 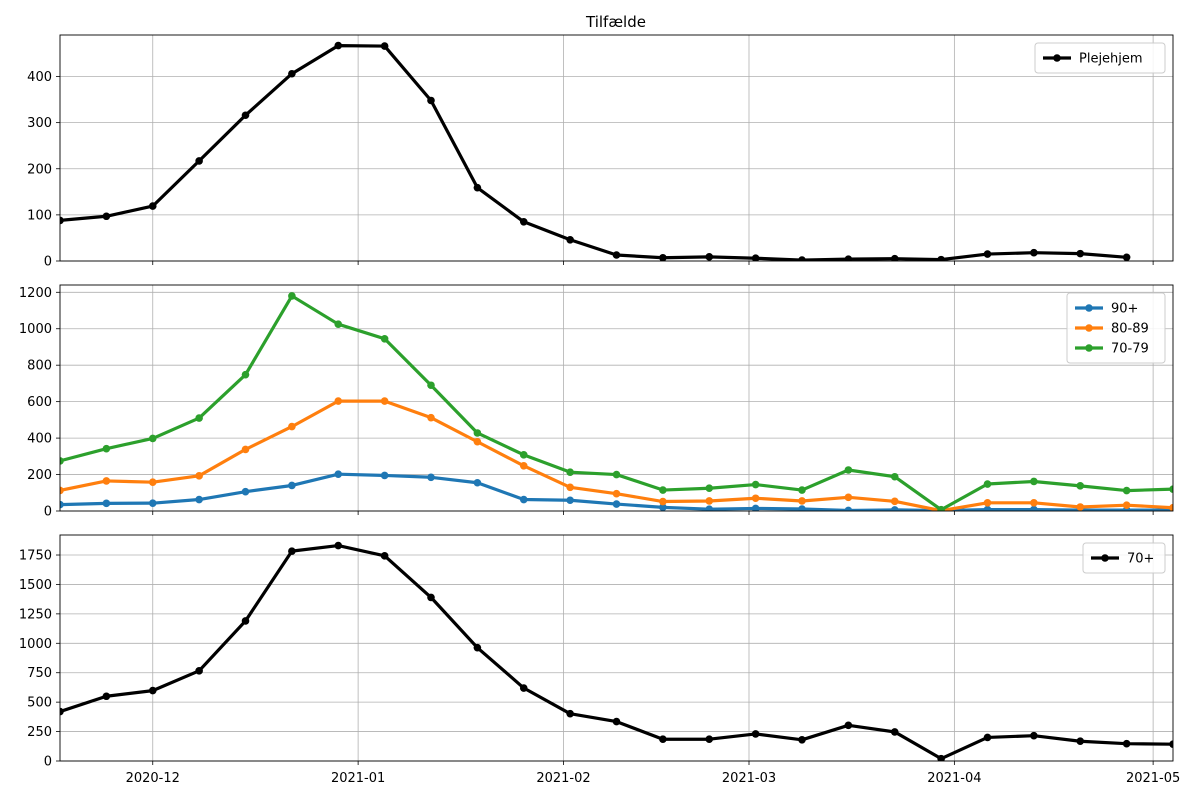 I want to click on y-tick-label: 0, so click(x=48, y=262).